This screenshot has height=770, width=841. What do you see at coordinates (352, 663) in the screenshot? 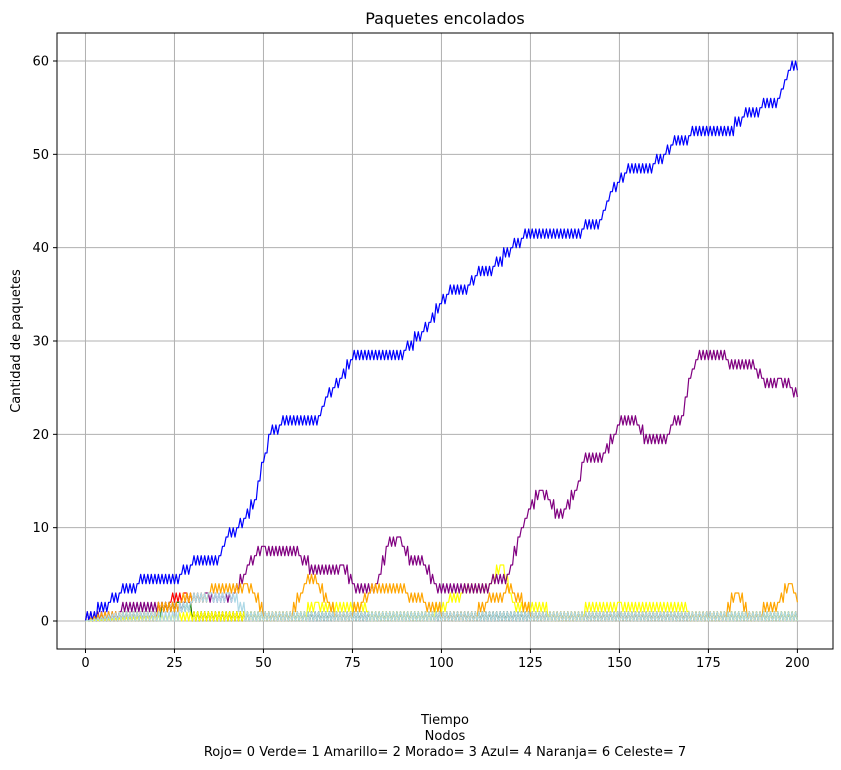
I see `x-tick-label: 75` at bounding box center [352, 663].